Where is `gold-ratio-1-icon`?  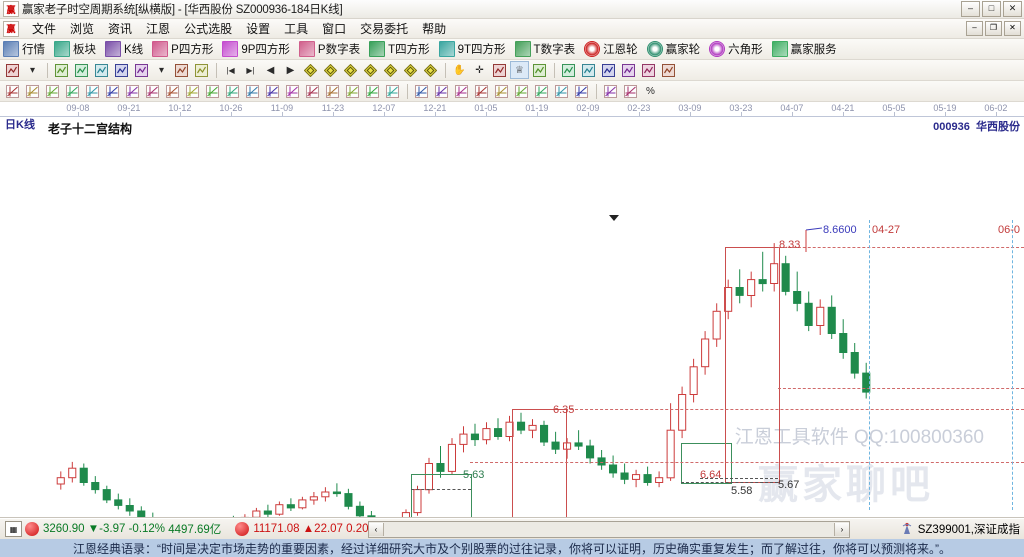 gold-ratio-1-icon is located at coordinates (52, 91).